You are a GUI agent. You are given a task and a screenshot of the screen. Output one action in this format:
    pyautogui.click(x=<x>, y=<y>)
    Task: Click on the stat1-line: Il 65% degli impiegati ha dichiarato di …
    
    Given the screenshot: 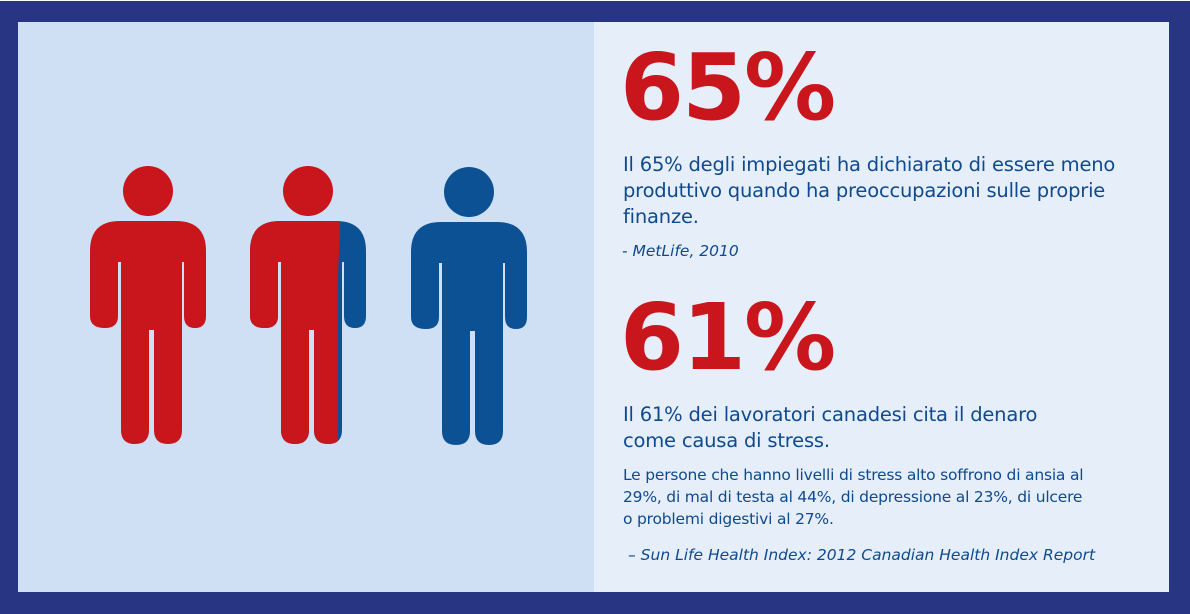 What is the action you would take?
    pyautogui.click(x=869, y=164)
    